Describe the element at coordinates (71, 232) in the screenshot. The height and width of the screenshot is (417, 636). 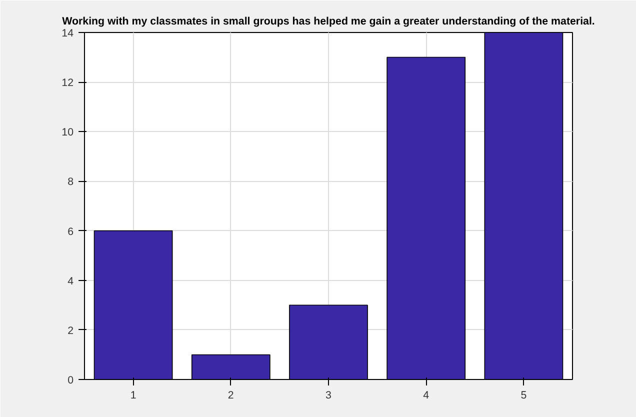
I see `y-tick-label: 6` at that location.